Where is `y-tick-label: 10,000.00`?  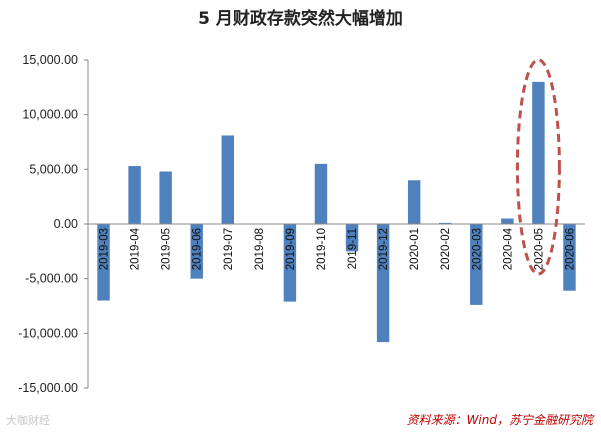 y-tick-label: 10,000.00 is located at coordinates (50, 115).